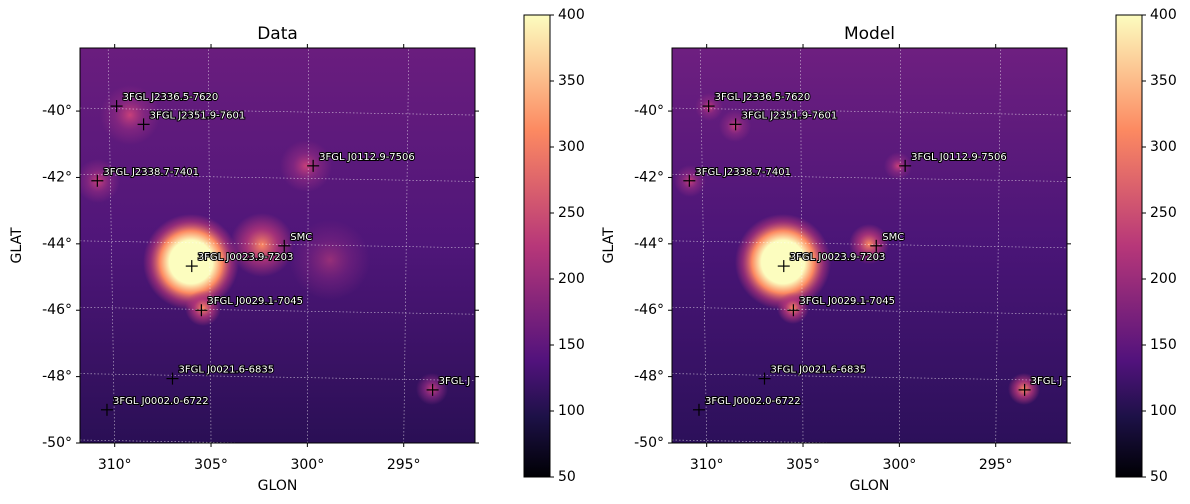 The height and width of the screenshot is (504, 1190). Describe the element at coordinates (869, 34) in the screenshot. I see `chart-title: Model` at that location.